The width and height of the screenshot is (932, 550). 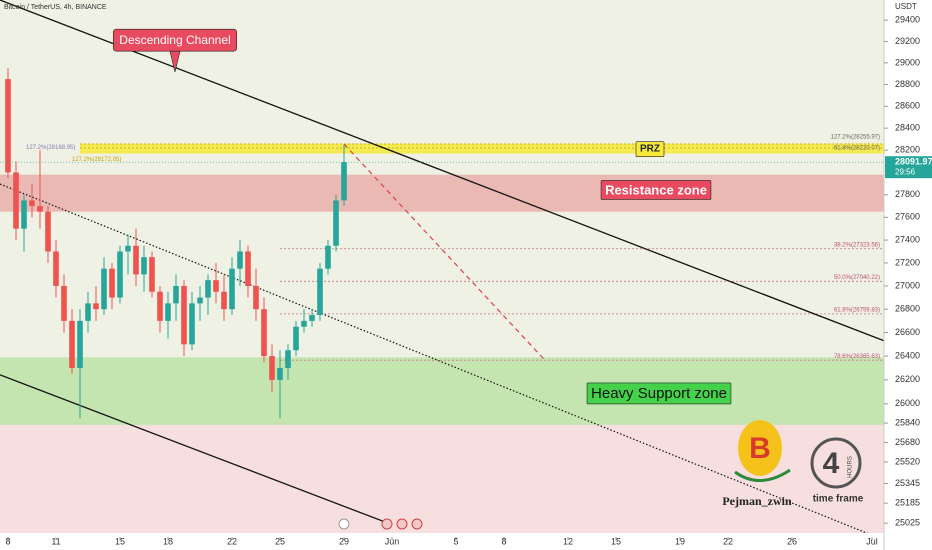 I want to click on y-tick-label: 27600, so click(x=907, y=217).